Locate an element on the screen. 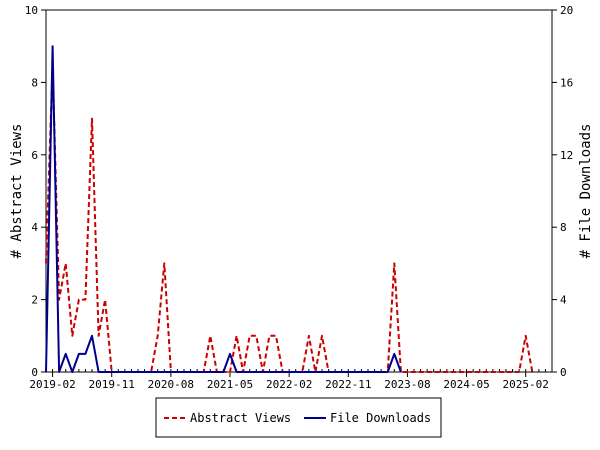 The width and height of the screenshot is (600, 450). x-tick-label: 2021-05 is located at coordinates (230, 384).